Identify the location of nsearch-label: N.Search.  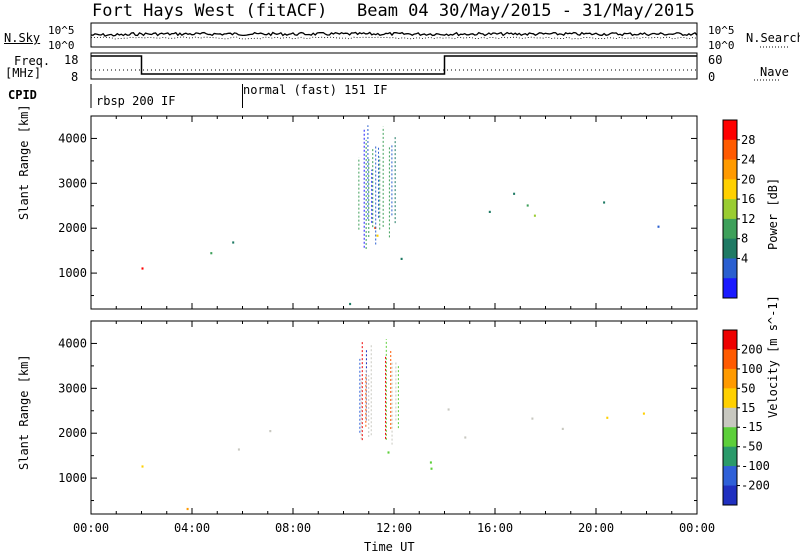
(773, 38).